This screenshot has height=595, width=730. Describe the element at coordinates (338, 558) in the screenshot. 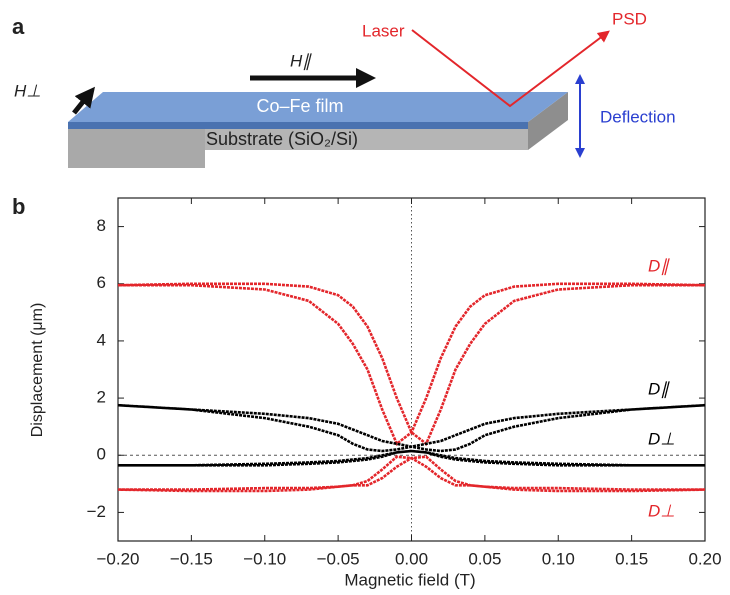

I see `x-tick-label: −0.05` at that location.